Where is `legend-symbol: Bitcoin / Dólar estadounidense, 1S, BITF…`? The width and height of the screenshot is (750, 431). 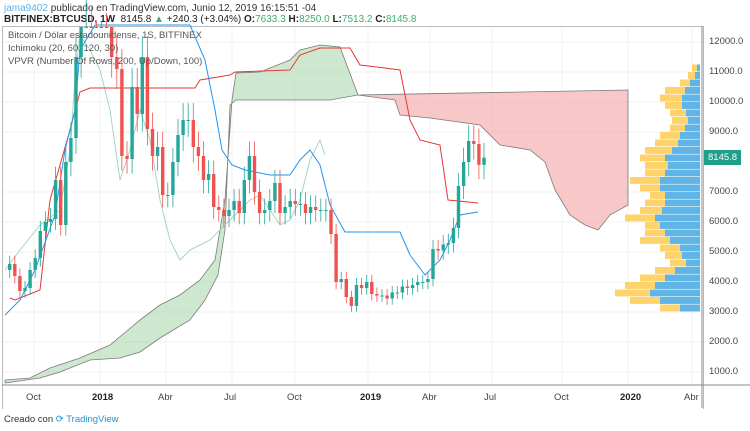
legend-symbol: Bitcoin / Dólar estadounidense, 1S, BITF… is located at coordinates (105, 35).